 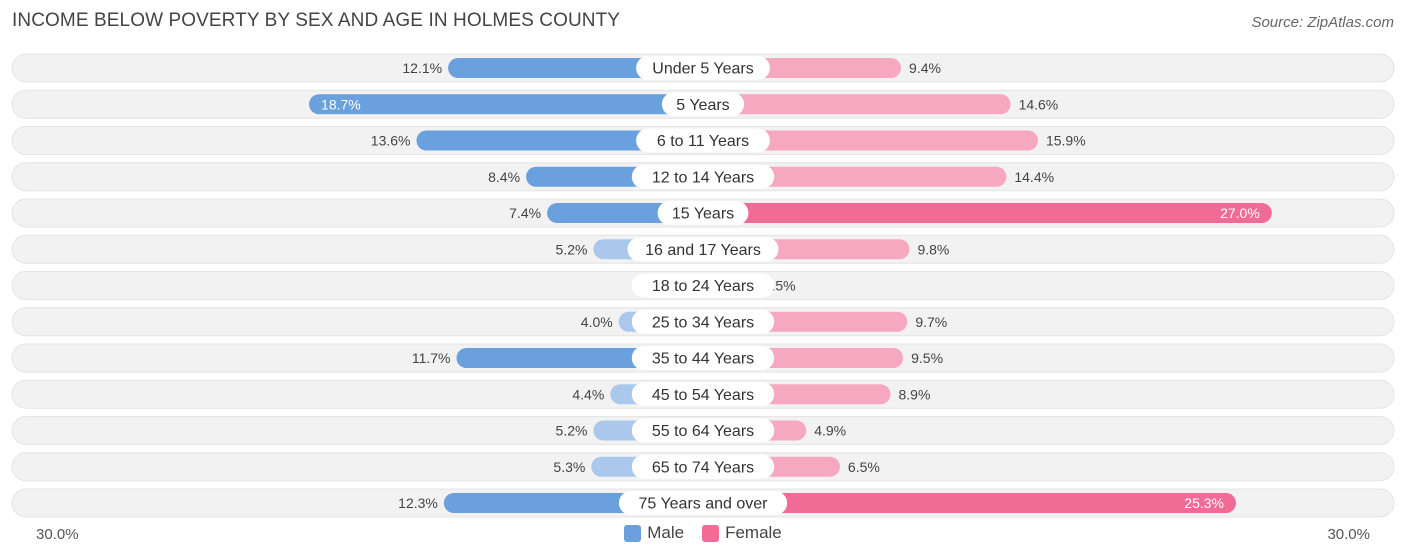 I want to click on value-label-male: 12.3%, so click(x=418, y=503).